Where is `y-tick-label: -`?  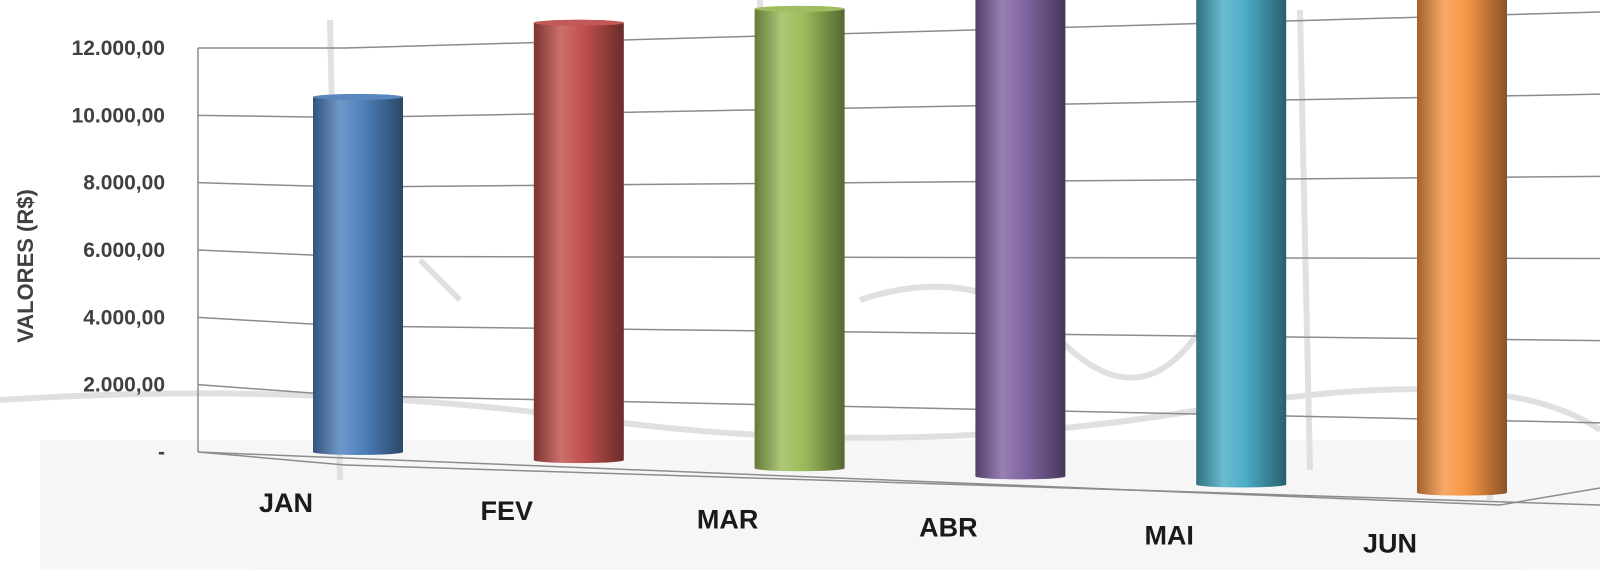 y-tick-label: - is located at coordinates (161, 452).